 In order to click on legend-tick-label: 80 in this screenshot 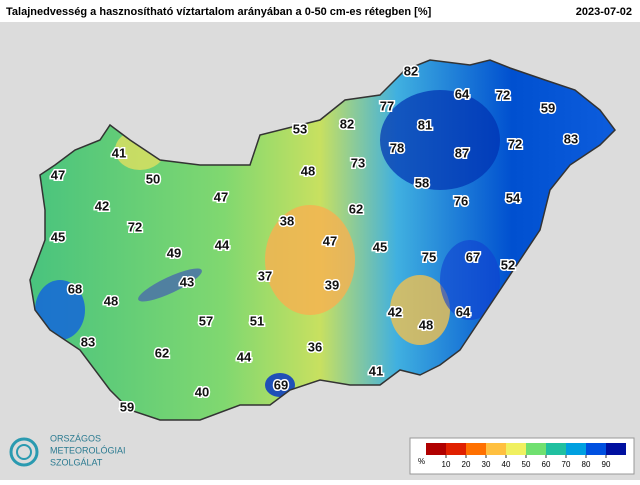, I will do `click(586, 464)`.